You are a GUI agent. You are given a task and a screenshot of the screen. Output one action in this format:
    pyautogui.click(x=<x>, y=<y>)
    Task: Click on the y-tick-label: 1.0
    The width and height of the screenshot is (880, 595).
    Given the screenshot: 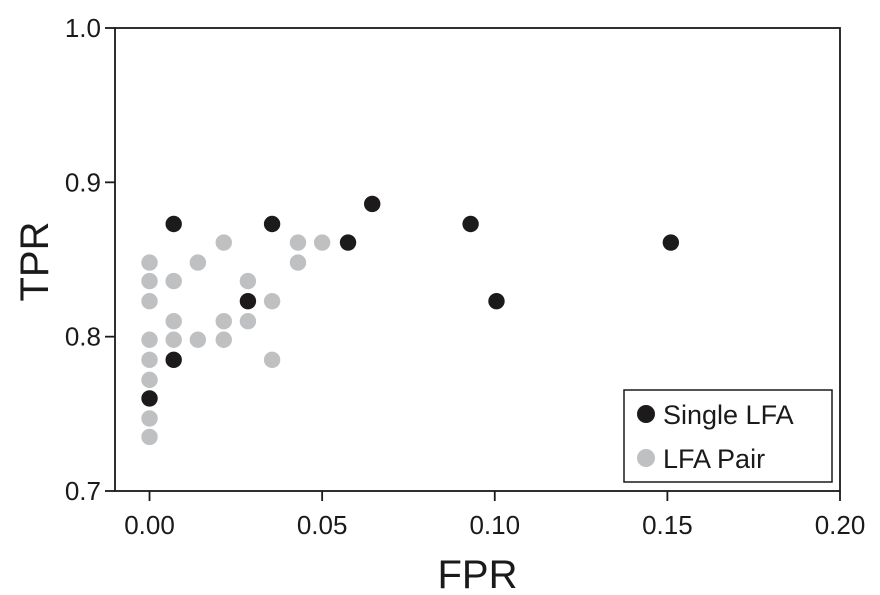 What is the action you would take?
    pyautogui.click(x=83, y=28)
    